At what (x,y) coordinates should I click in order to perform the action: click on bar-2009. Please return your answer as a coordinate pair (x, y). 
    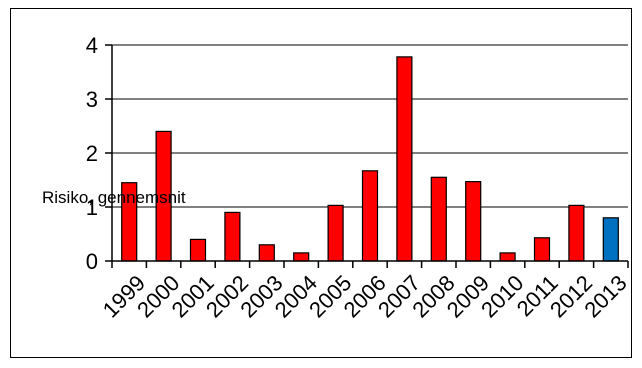
    Looking at the image, I should click on (473, 221).